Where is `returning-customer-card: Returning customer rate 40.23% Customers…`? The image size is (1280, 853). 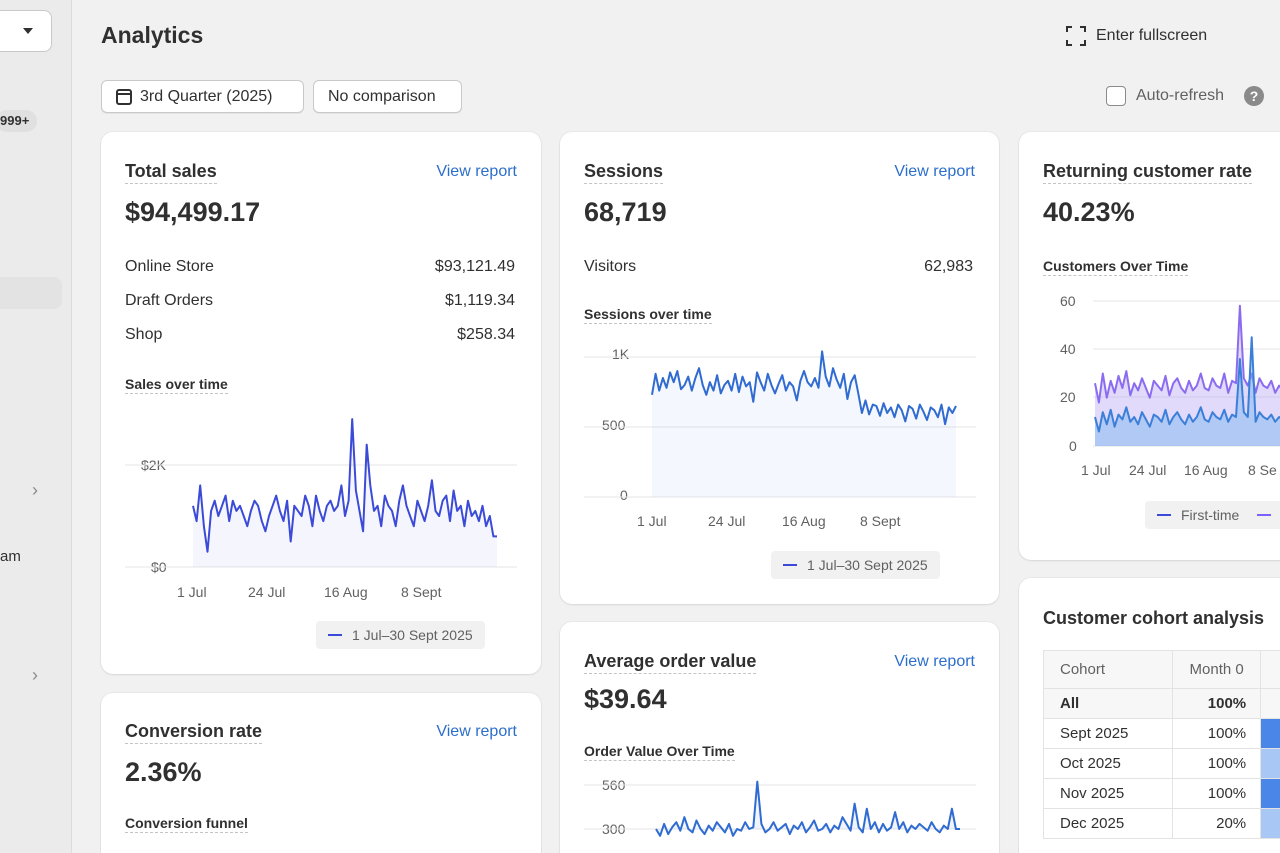 returning-customer-card: Returning customer rate 40.23% Customers… is located at coordinates (1149, 346).